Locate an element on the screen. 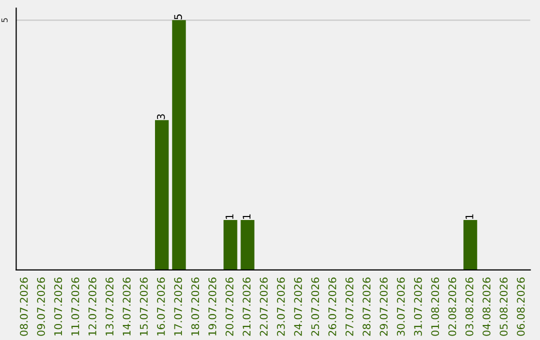 This screenshot has height=340, width=540. x-tick-label: 26.07.2026 is located at coordinates (332, 307).